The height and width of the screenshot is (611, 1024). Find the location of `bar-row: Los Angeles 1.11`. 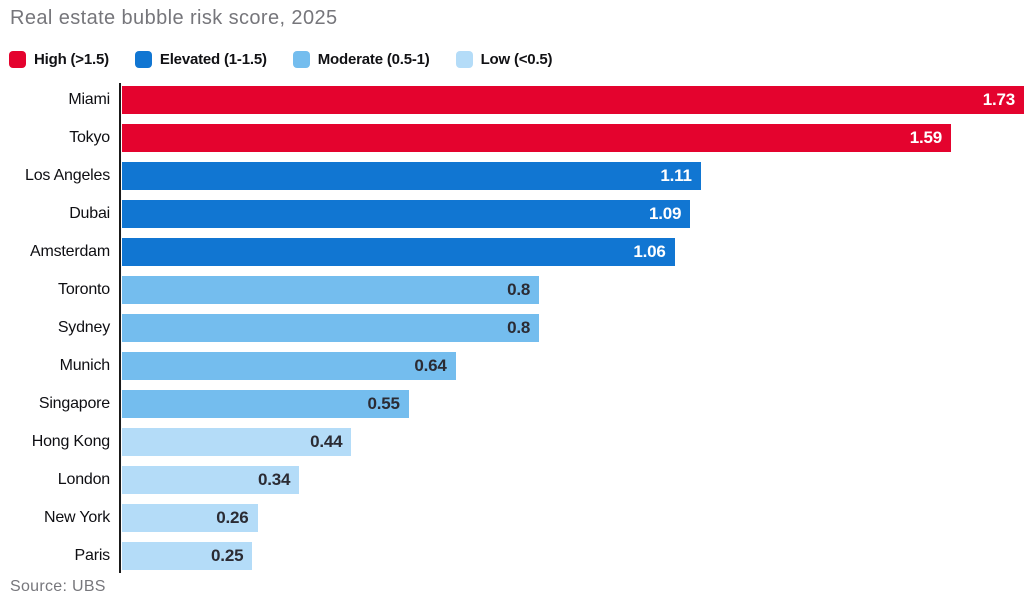

bar-row: Los Angeles 1.11 is located at coordinates (524, 176).